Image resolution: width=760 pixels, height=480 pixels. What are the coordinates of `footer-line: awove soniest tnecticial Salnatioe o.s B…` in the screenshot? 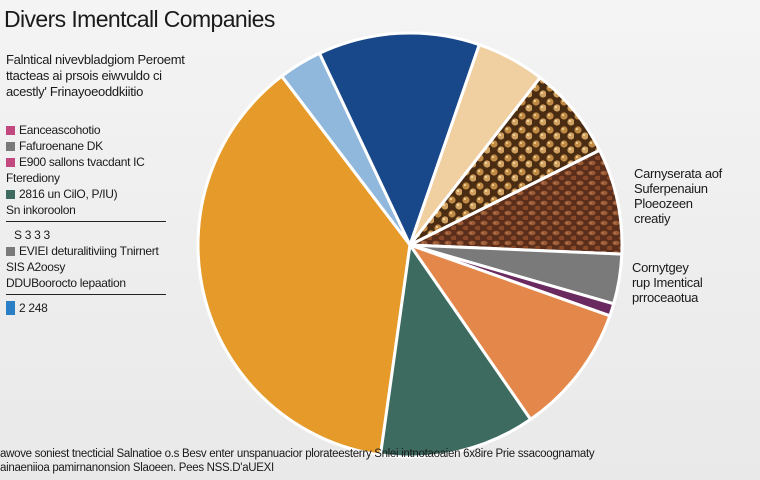 It's located at (297, 454).